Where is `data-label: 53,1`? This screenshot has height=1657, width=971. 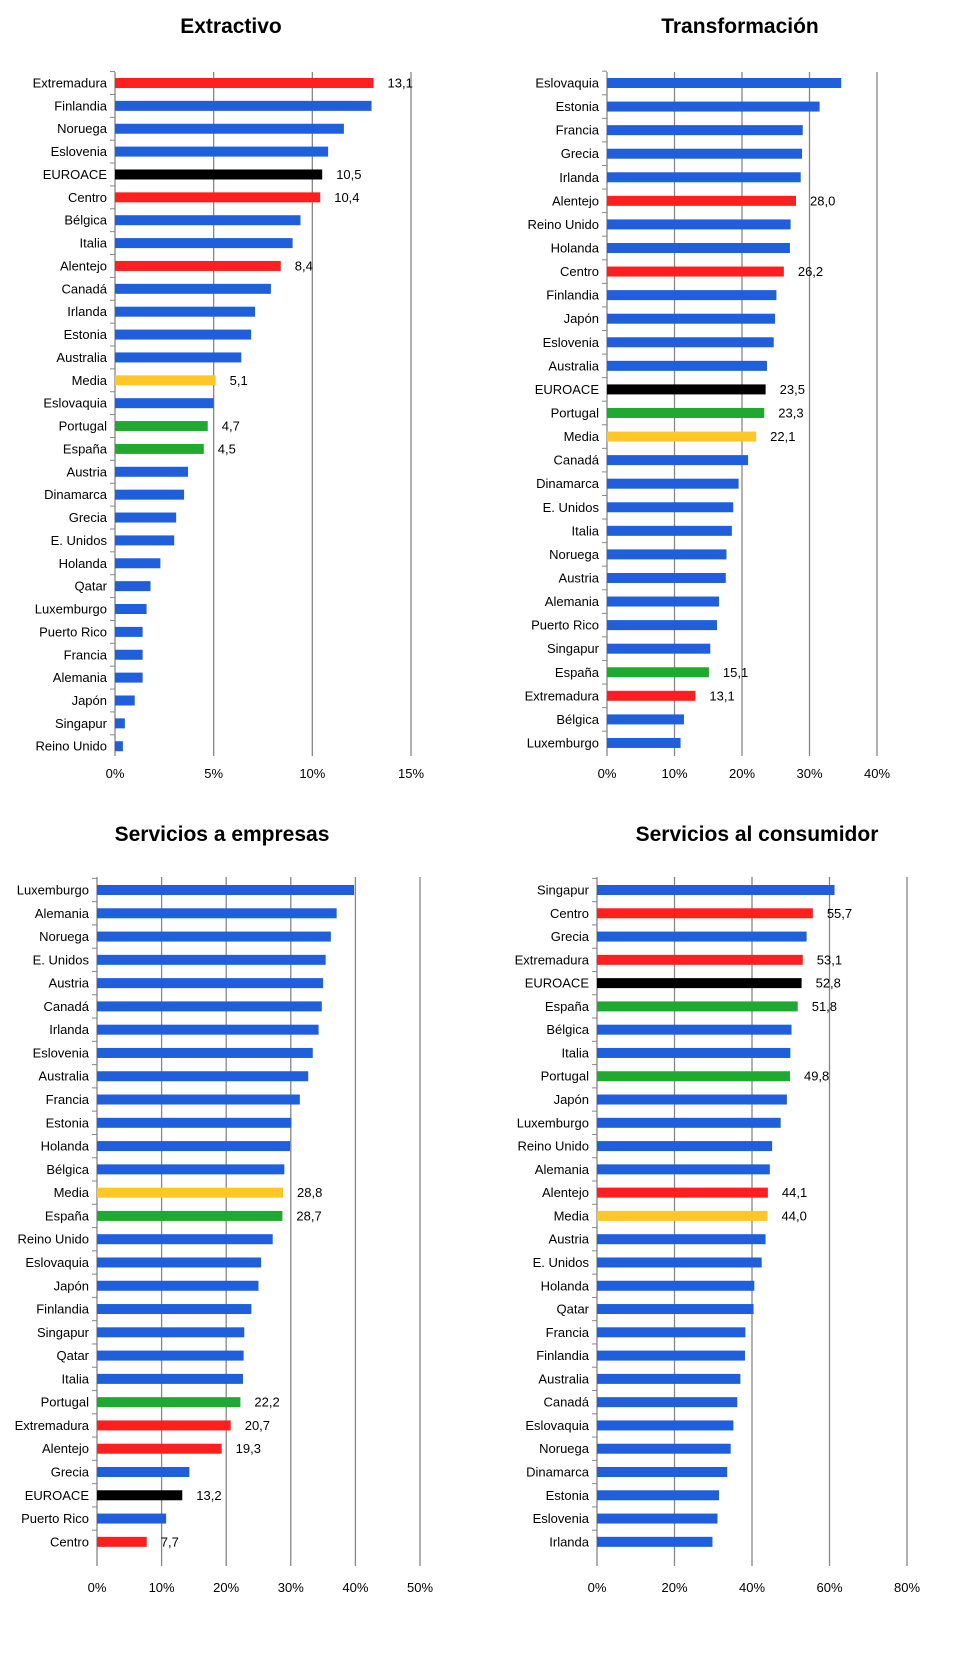 data-label: 53,1 is located at coordinates (829, 959).